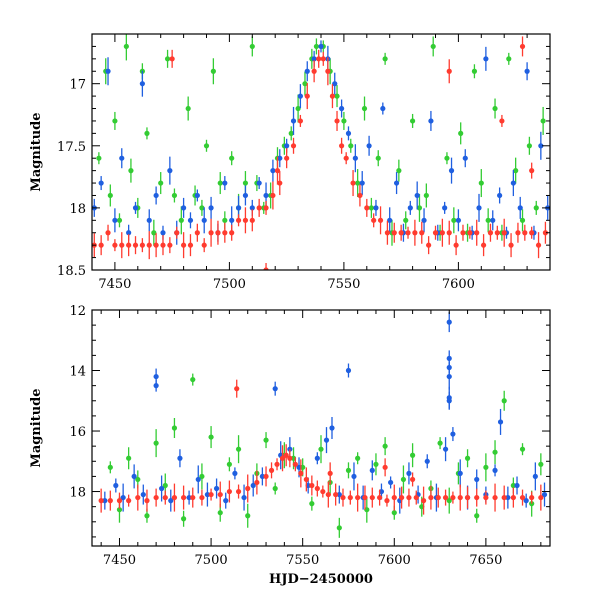  What do you see at coordinates (77, 432) in the screenshot?
I see `bottom-y-tick-label: 16` at bounding box center [77, 432].